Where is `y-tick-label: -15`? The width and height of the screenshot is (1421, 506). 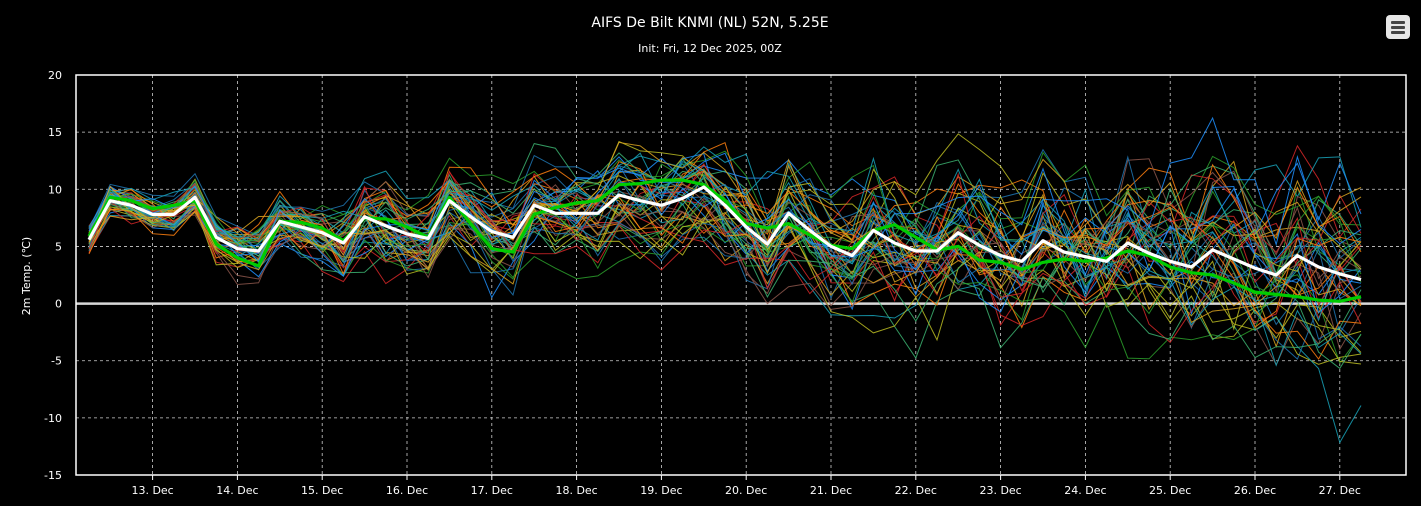
y-tick-label: -15 is located at coordinates (53, 475).